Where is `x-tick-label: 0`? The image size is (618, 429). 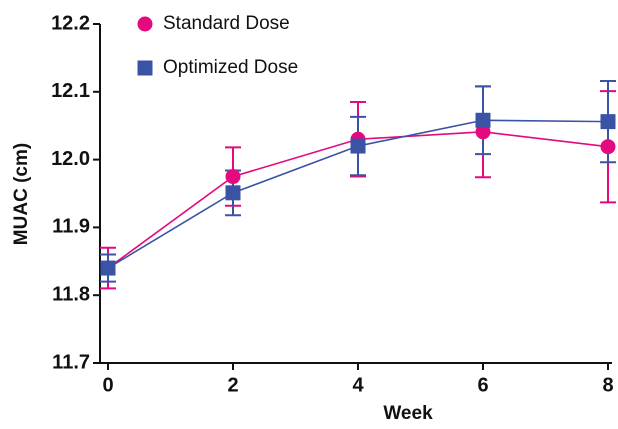
x-tick-label: 0 is located at coordinates (107, 385).